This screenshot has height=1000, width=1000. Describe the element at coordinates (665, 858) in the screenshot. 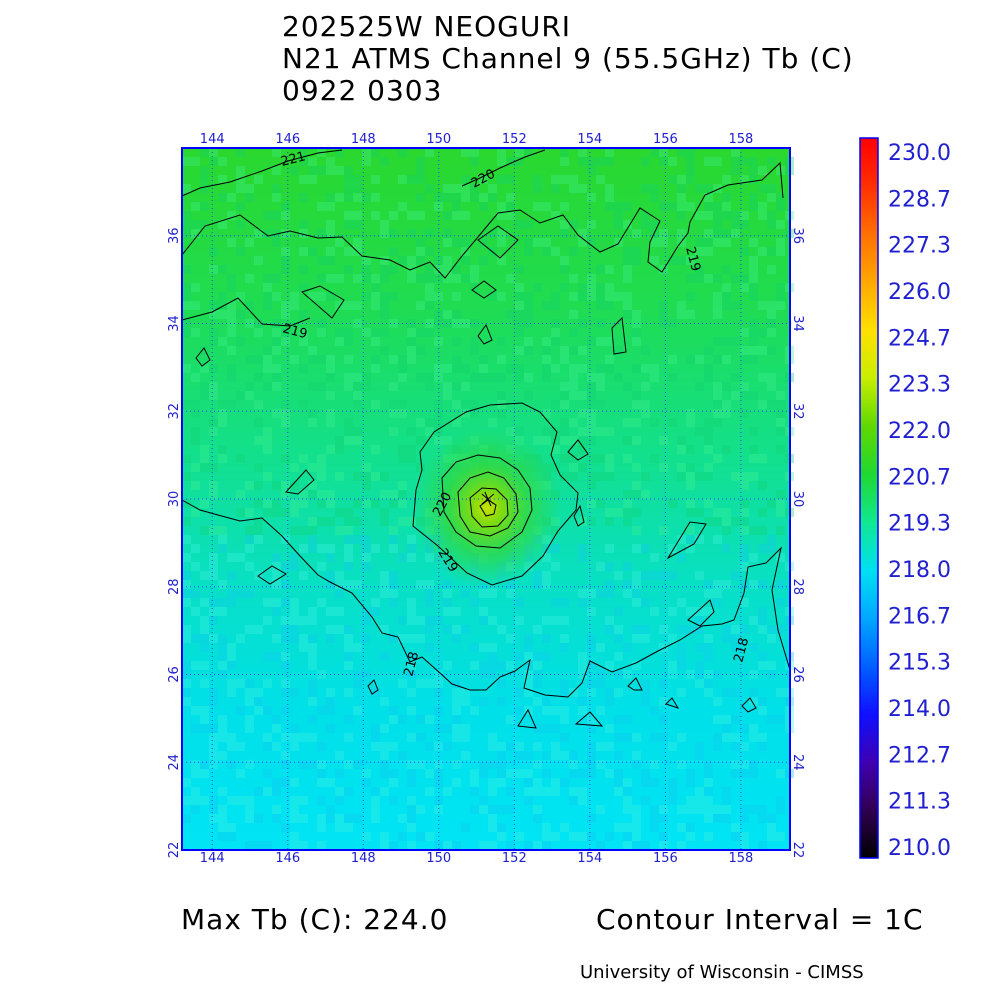

I see `lon-tick-label-bottom: 156` at that location.